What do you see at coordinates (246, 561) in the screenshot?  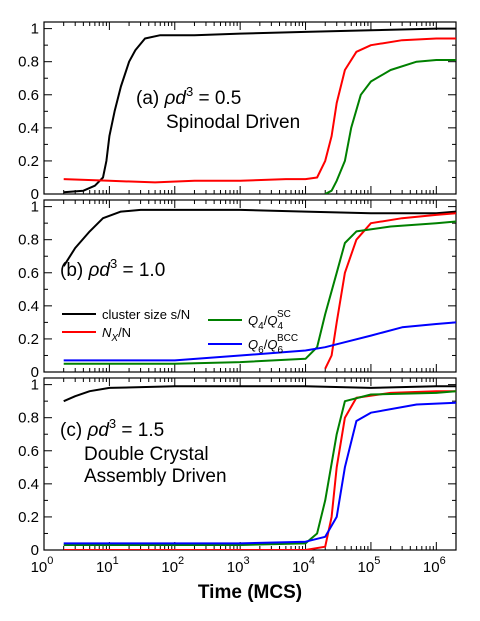 I see `x-tick-exp: 3` at bounding box center [246, 561].